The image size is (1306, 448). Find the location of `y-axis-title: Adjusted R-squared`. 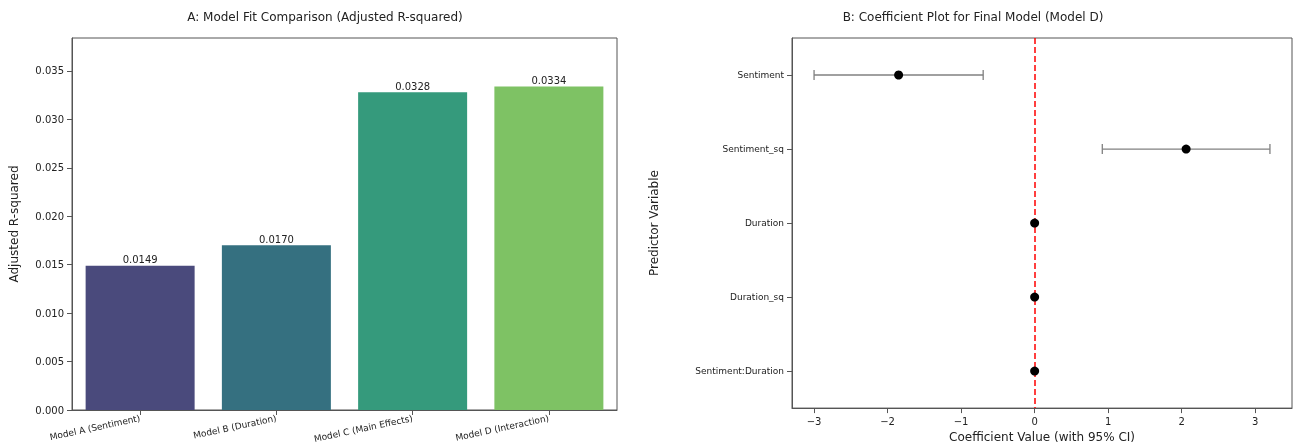

y-axis-title: Adjusted R-squared is located at coordinates (14, 224).